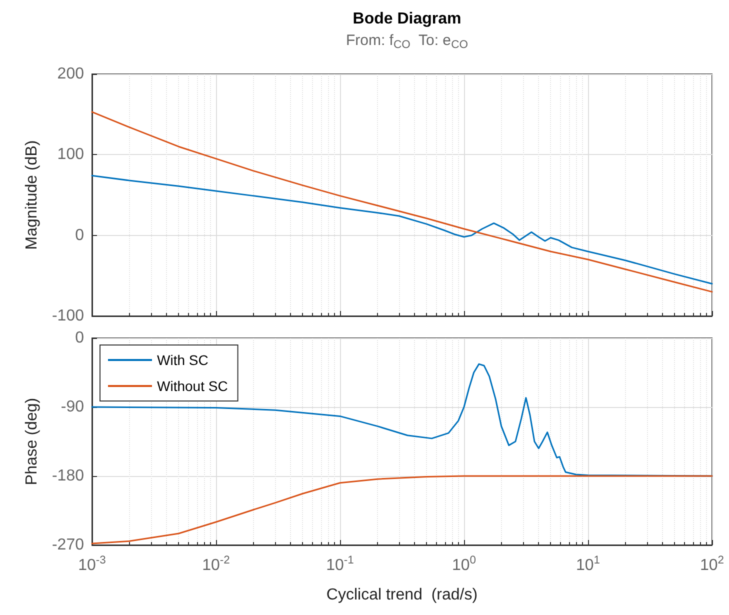 Image resolution: width=729 pixels, height=615 pixels. I want to click on chart-title: Bode Diagram, so click(407, 19).